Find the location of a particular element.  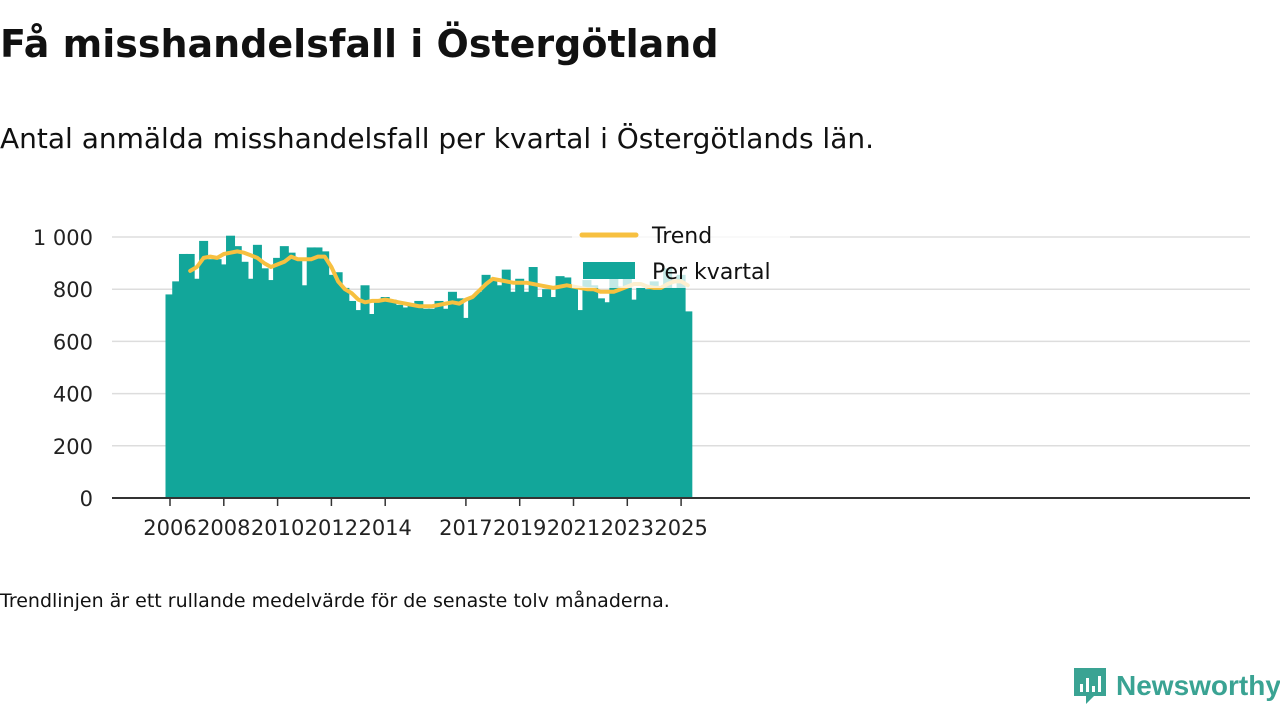

newsworthy-logo-icon is located at coordinates (1090, 686).